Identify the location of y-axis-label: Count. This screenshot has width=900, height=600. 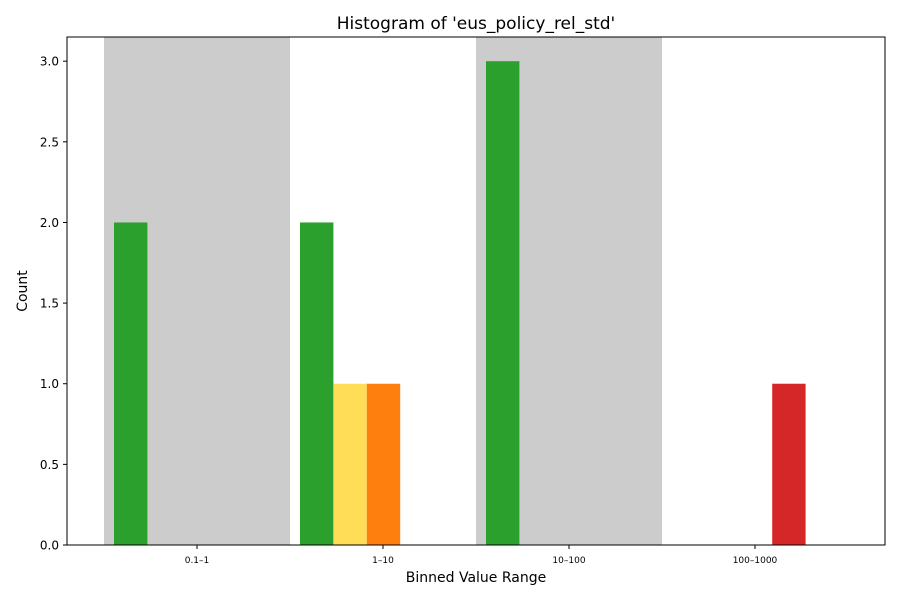
(23, 291).